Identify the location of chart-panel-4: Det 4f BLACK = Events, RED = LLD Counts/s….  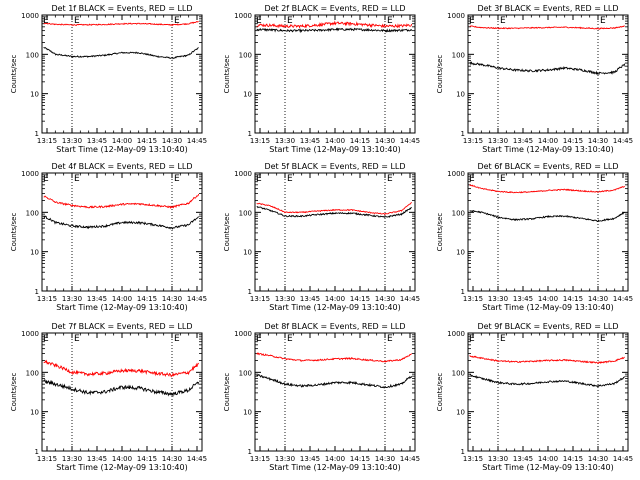
(108, 237).